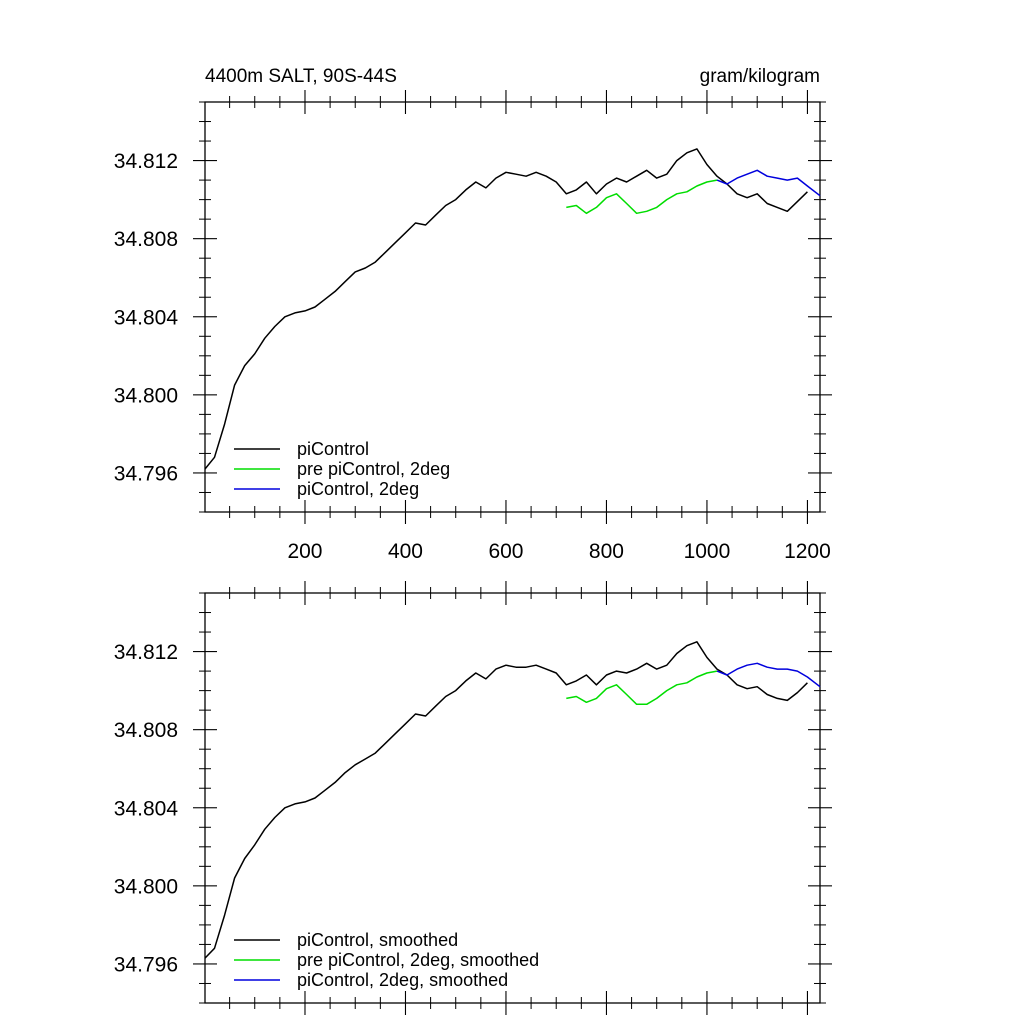  Describe the element at coordinates (405, 551) in the screenshot. I see `x-tick-label: 400` at that location.